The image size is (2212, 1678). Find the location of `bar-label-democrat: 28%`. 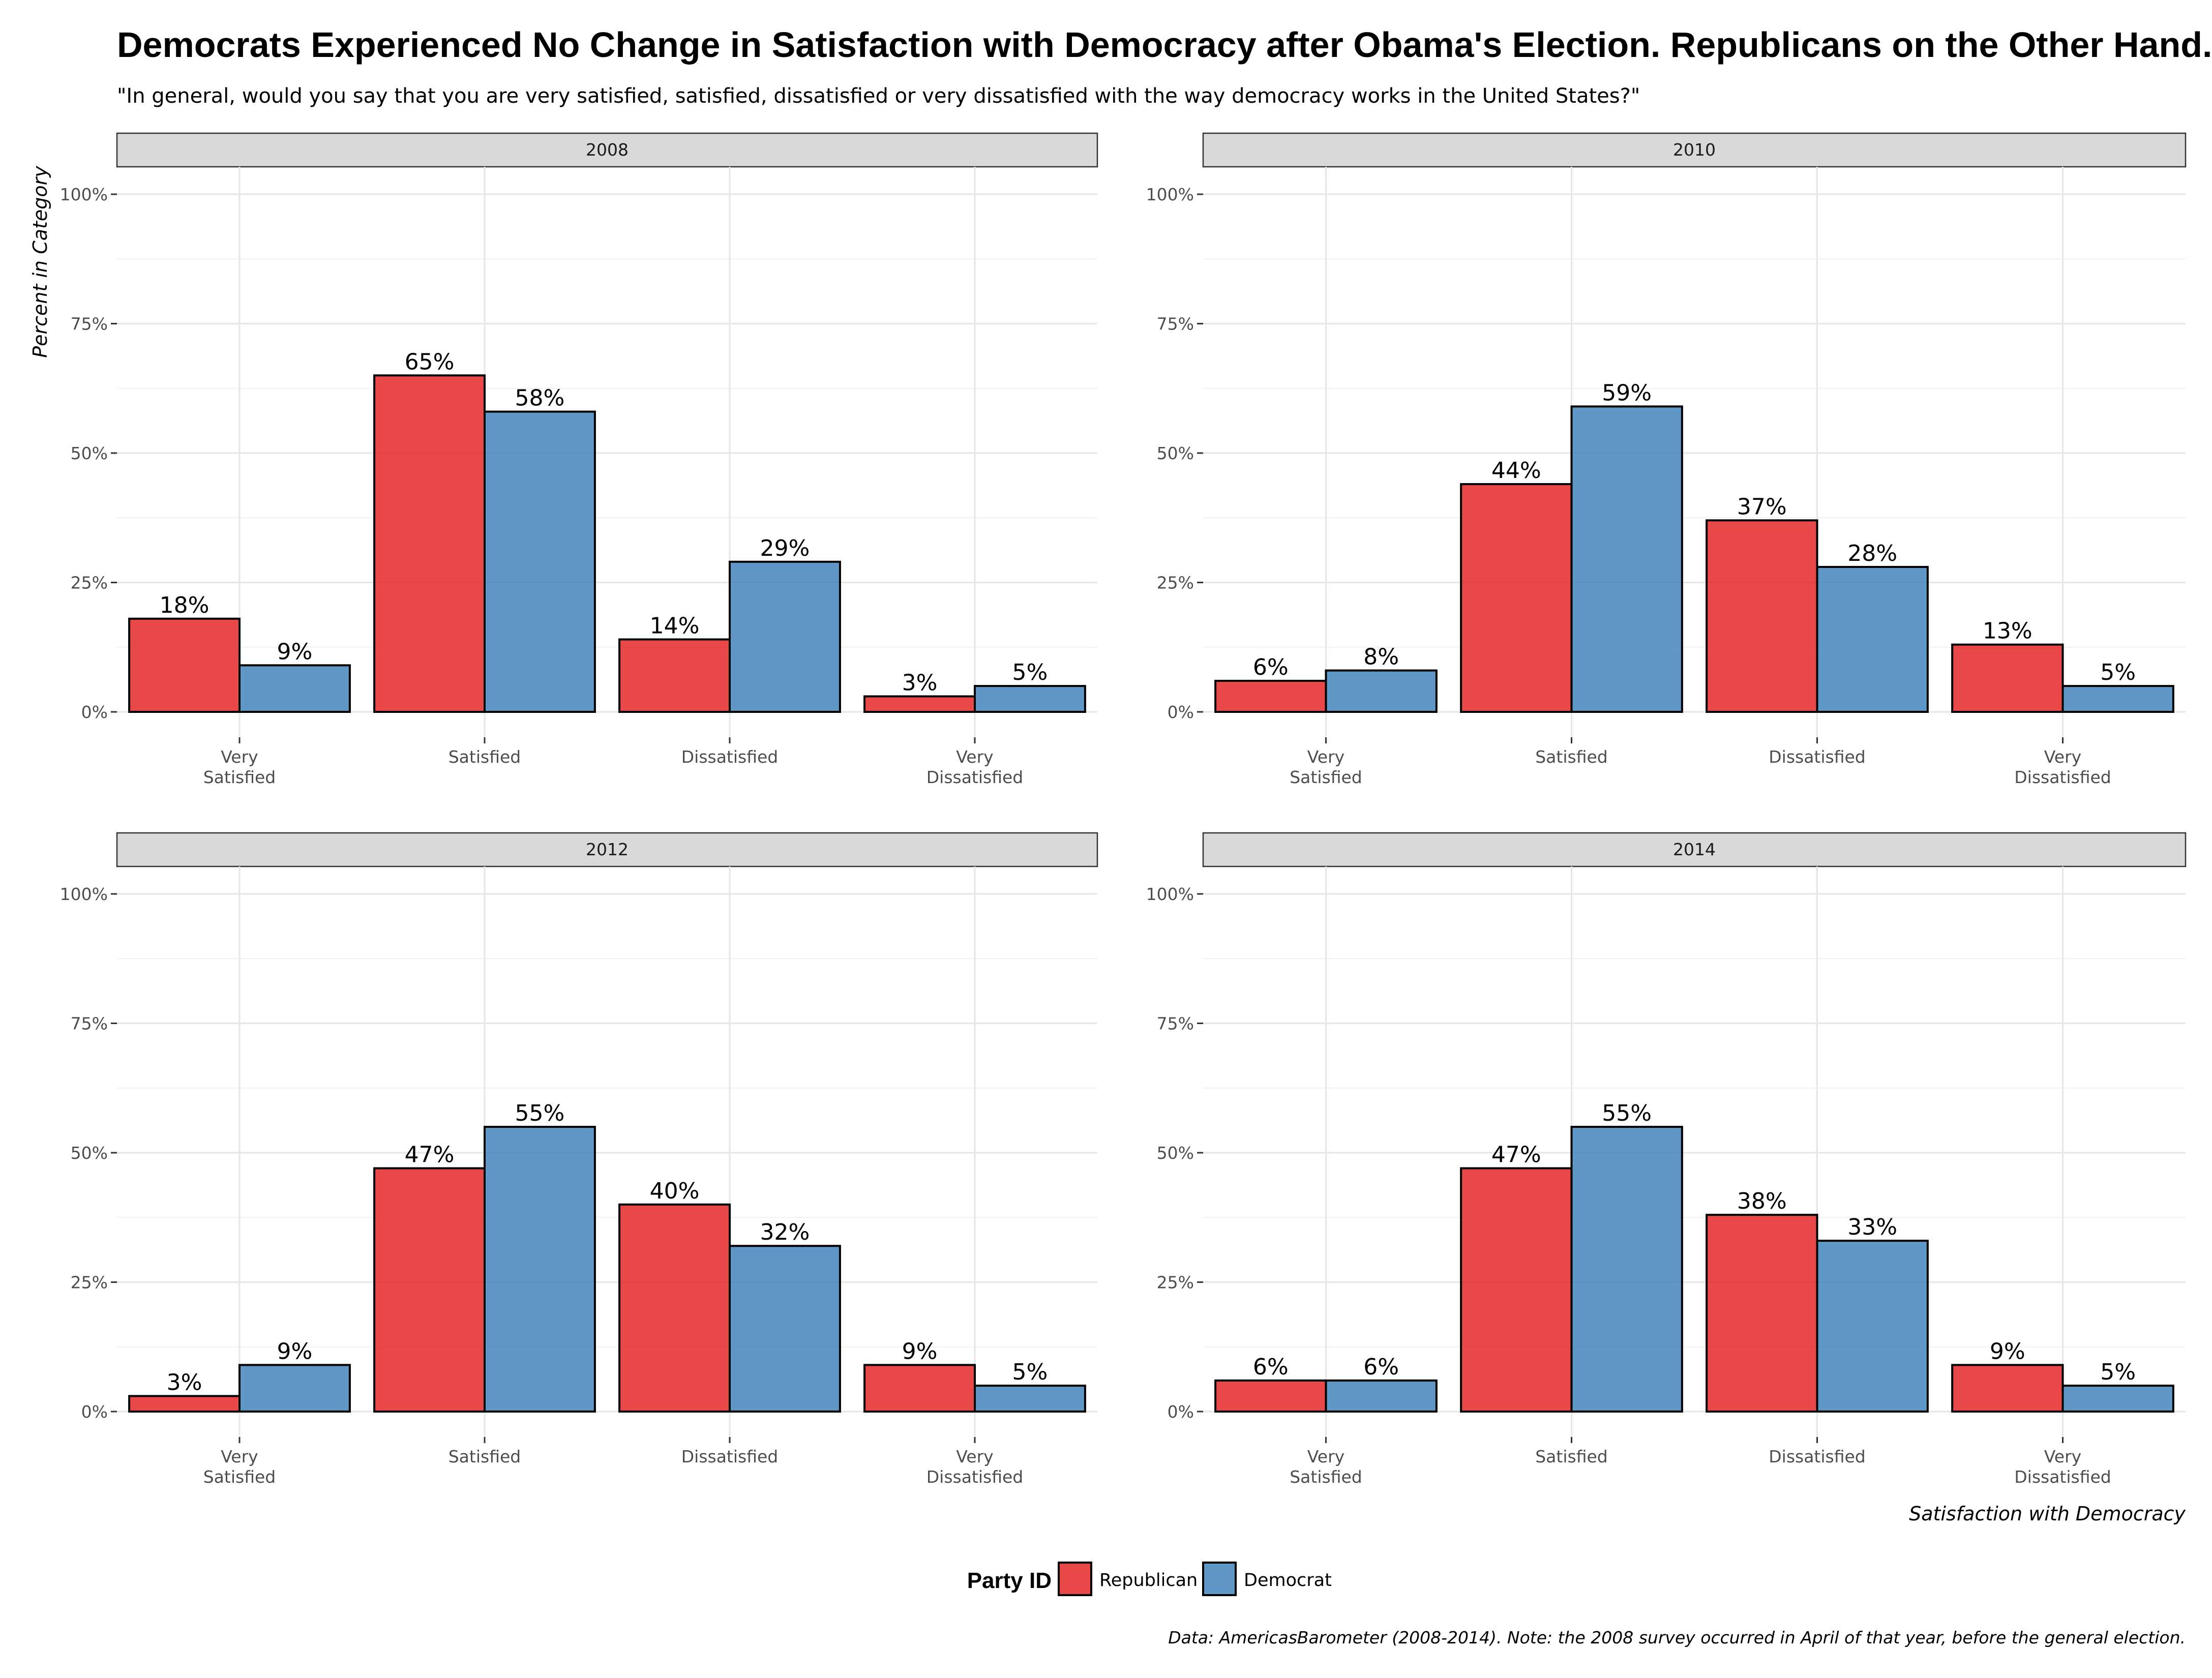

bar-label-democrat: 28% is located at coordinates (1872, 553).